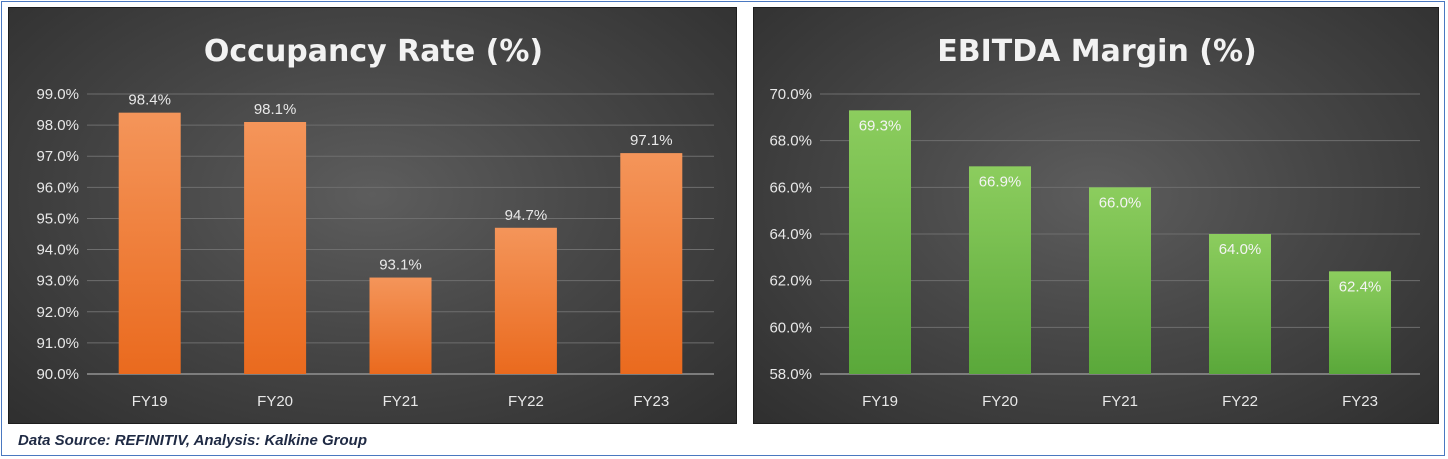 The height and width of the screenshot is (459, 1448). I want to click on ebitda-data-label: 66.0%, so click(1120, 202).